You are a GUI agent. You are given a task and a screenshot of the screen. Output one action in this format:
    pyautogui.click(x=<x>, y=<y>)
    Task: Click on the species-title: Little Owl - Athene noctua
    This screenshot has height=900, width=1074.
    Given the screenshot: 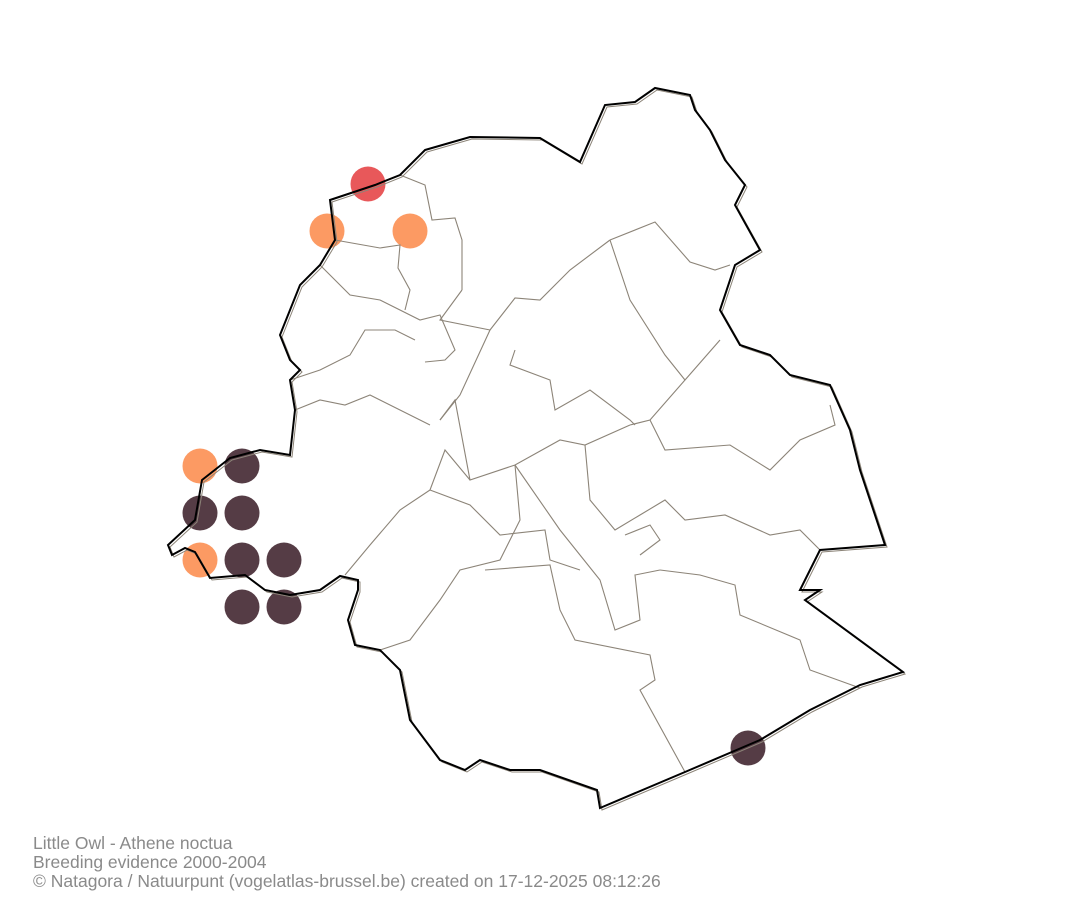 What is the action you would take?
    pyautogui.click(x=133, y=843)
    